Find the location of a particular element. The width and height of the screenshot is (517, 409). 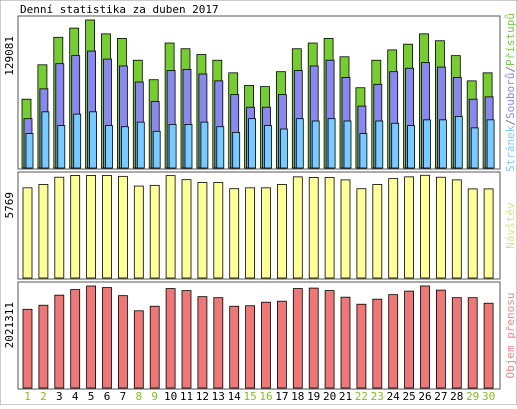

x-tick-label-10: 10 is located at coordinates (170, 396).